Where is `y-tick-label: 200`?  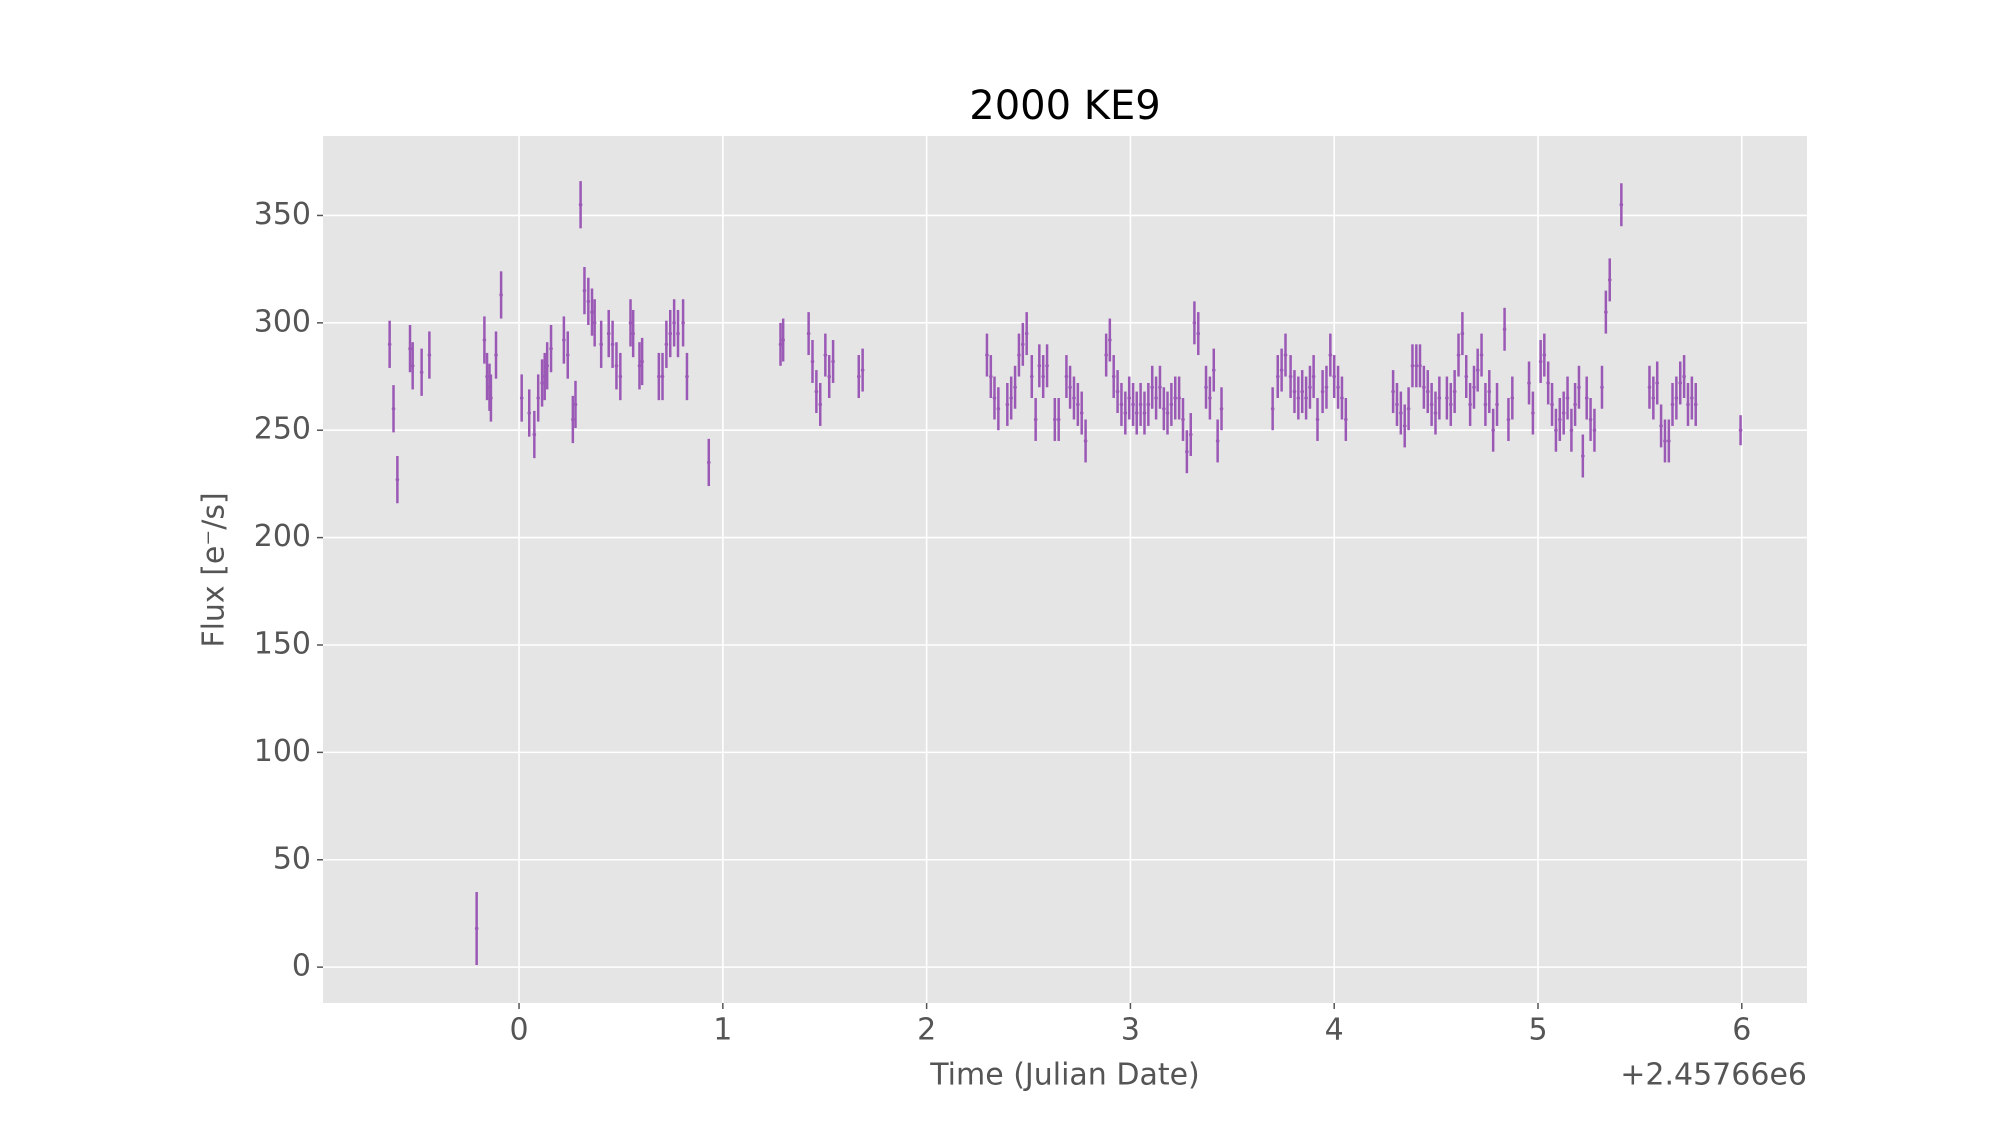
y-tick-label: 200 is located at coordinates (282, 536).